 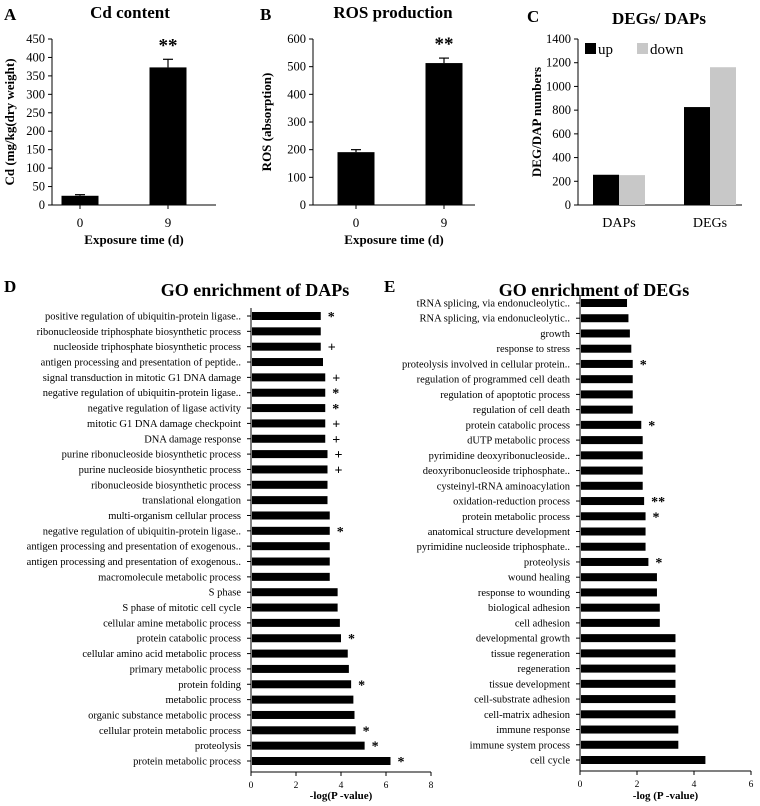 What do you see at coordinates (169, 577) in the screenshot?
I see `chart-d-category-label: macromolecule metabolic process` at bounding box center [169, 577].